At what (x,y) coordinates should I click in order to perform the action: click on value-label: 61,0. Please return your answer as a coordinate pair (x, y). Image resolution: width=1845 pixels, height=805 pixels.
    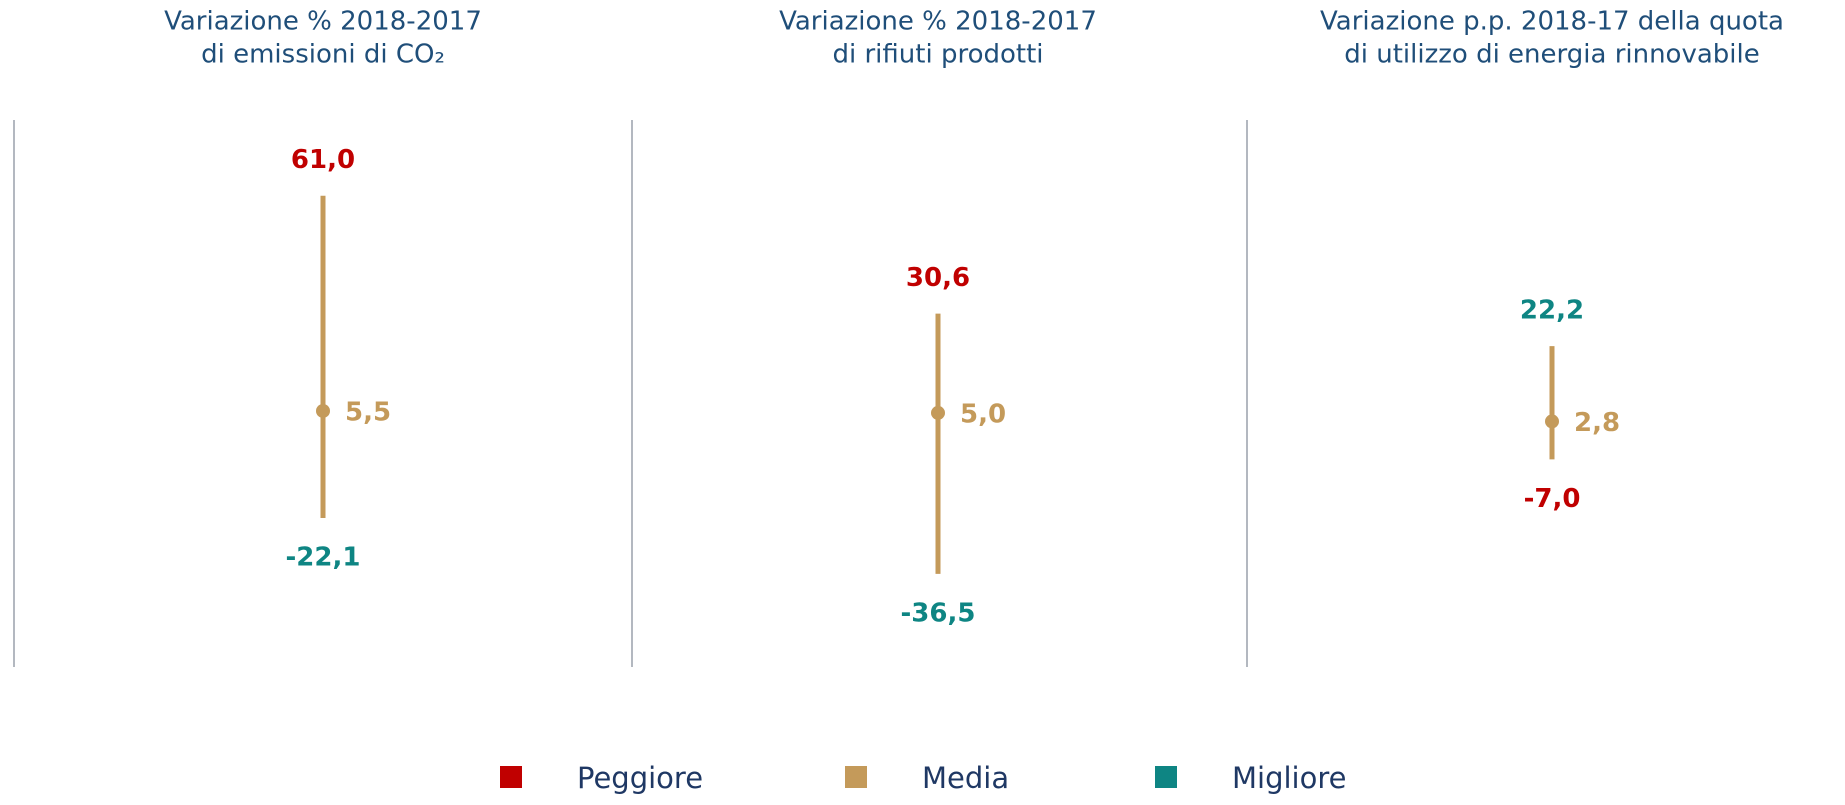
    Looking at the image, I should click on (323, 160).